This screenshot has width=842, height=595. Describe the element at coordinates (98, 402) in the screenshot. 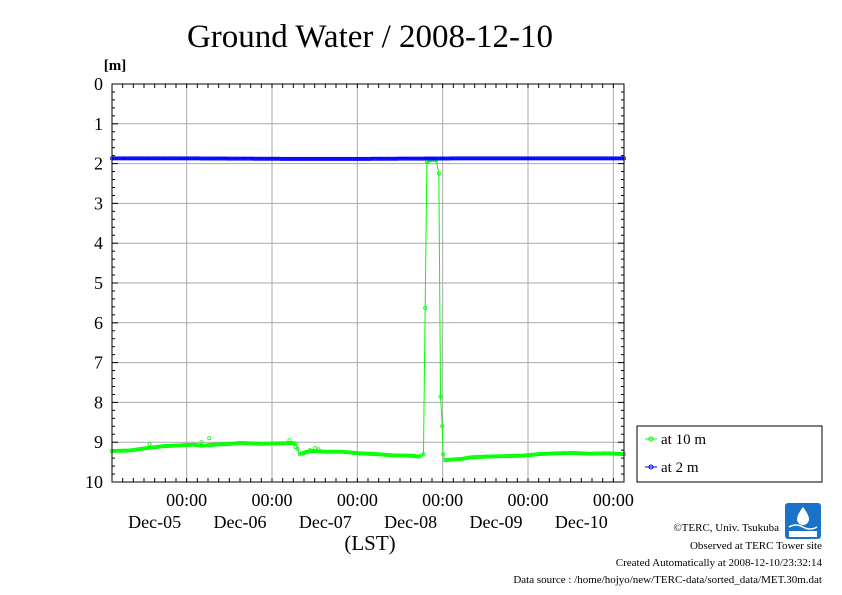

I see `y-tick-label: 8` at that location.